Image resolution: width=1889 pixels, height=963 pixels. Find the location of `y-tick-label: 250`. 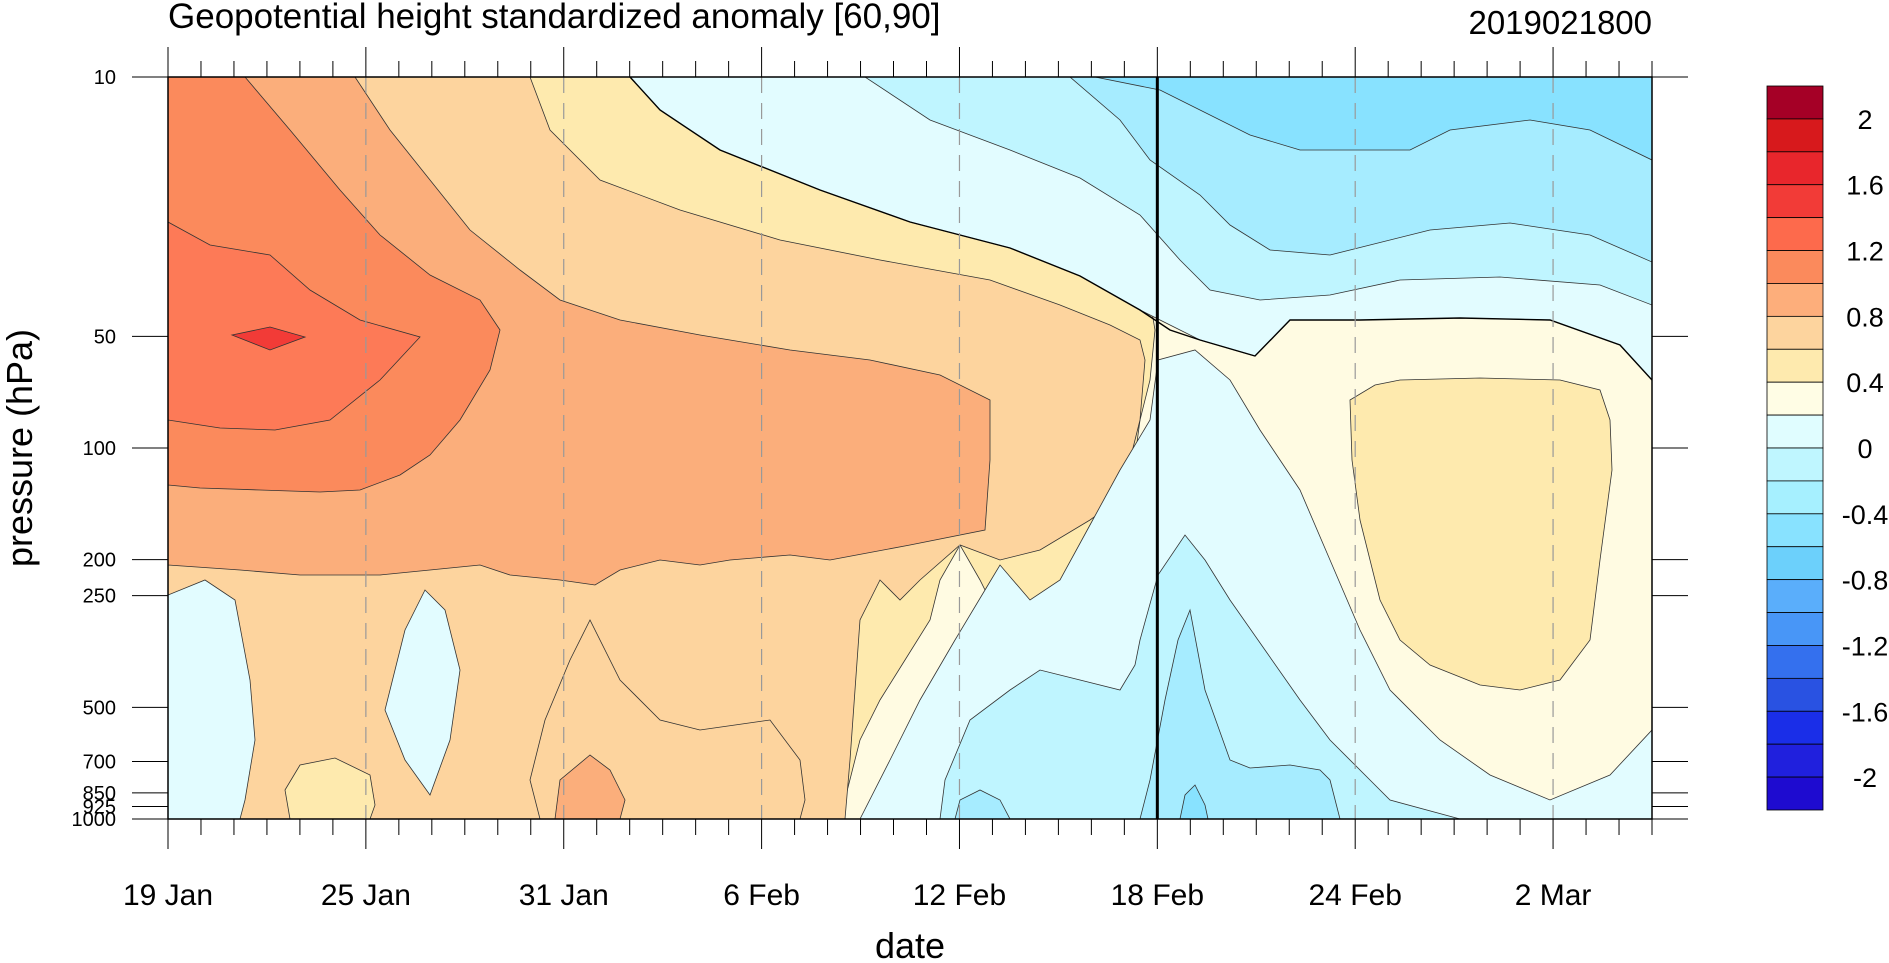

y-tick-label: 250 is located at coordinates (99, 597).